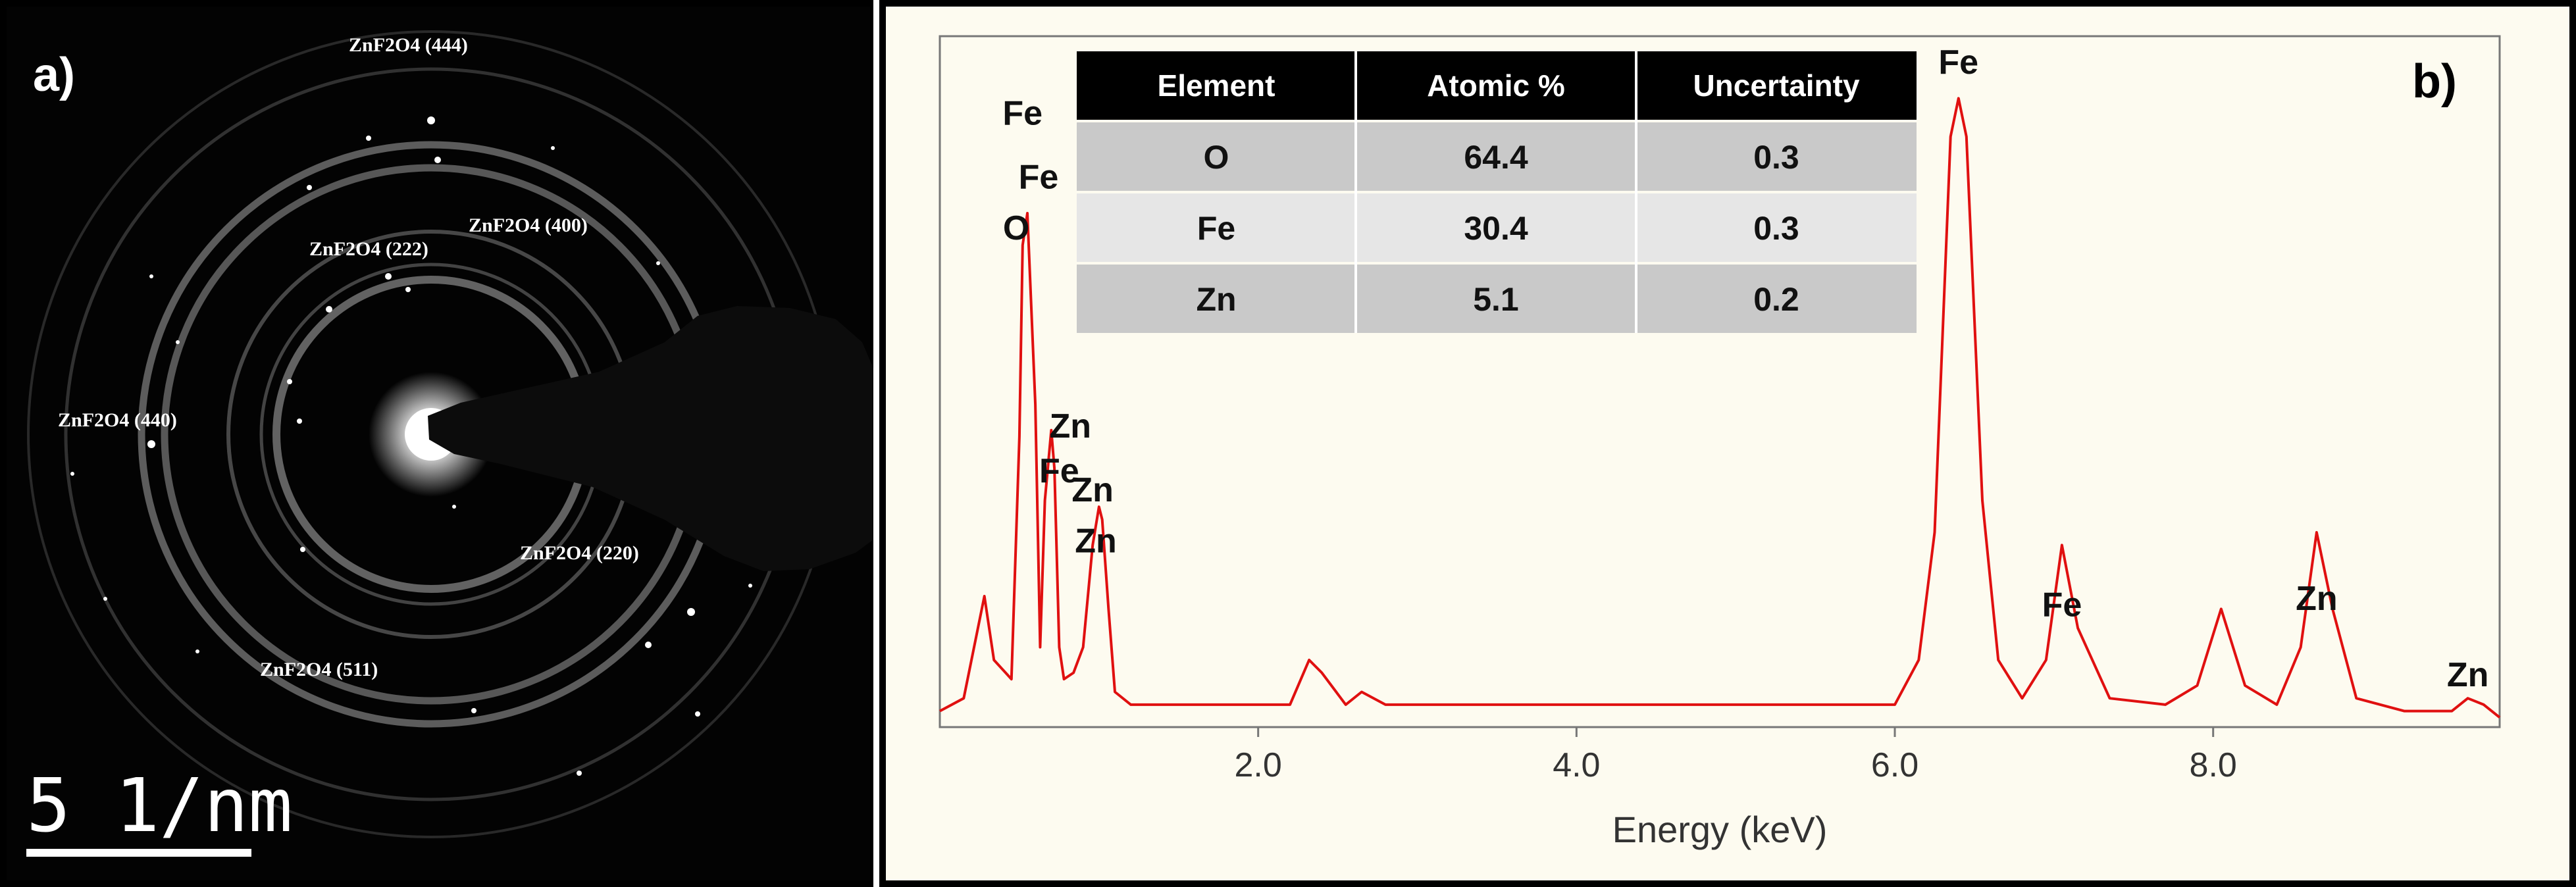 This screenshot has height=887, width=2576. I want to click on table-cell: 30.4, so click(1496, 229).